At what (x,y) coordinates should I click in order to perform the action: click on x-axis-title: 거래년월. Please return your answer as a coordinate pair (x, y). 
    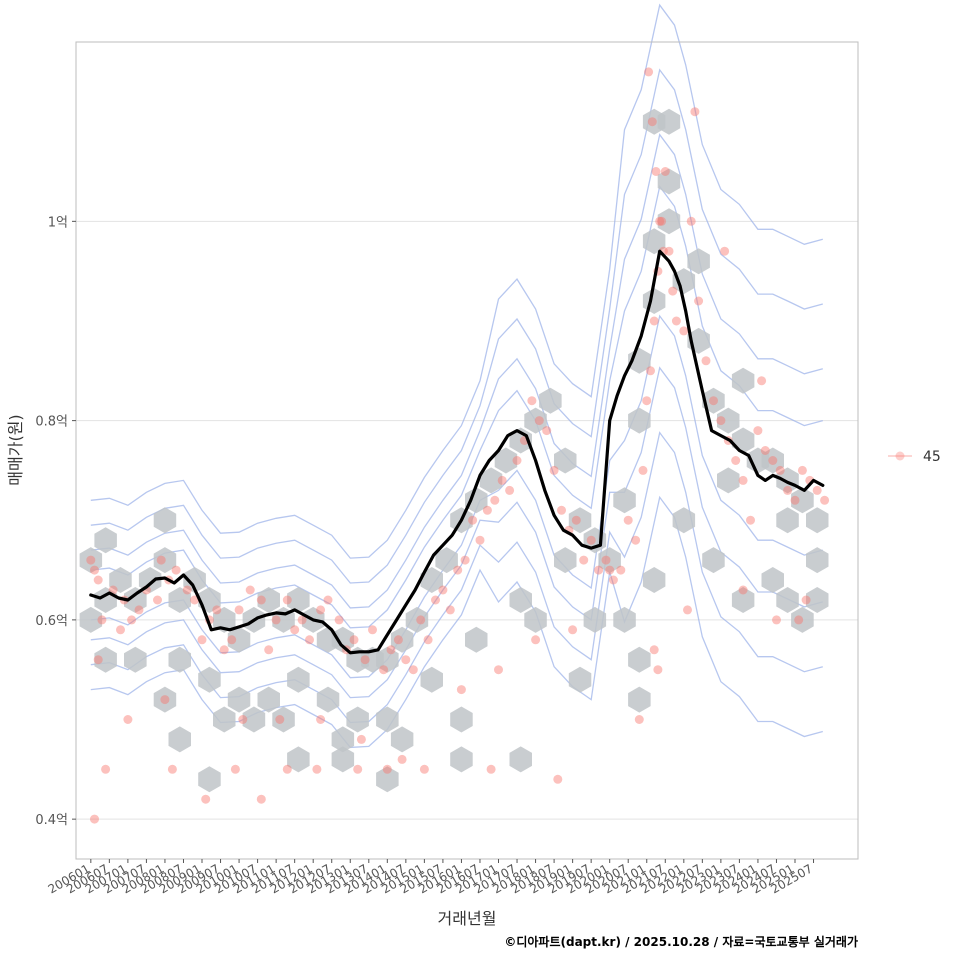
    Looking at the image, I should click on (467, 918).